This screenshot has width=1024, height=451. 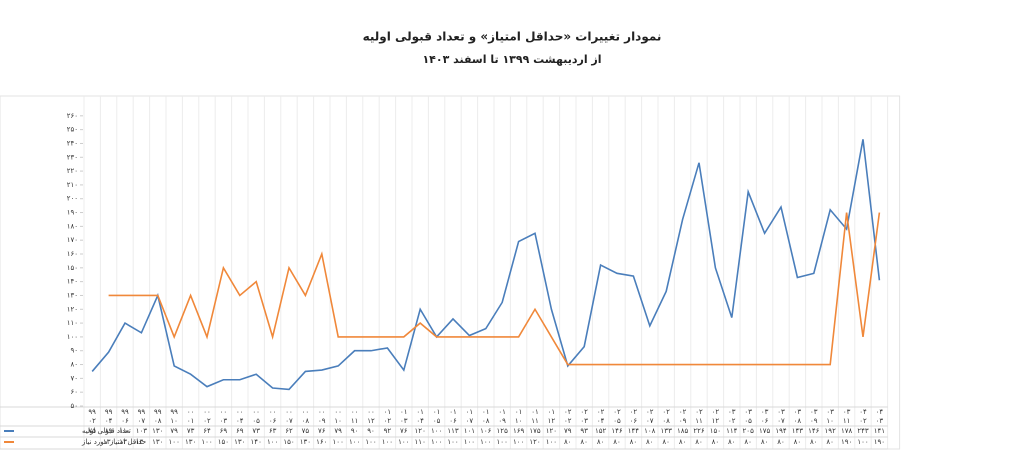 I want to click on y-tick-label: ۱۹۰, so click(x=72, y=213).